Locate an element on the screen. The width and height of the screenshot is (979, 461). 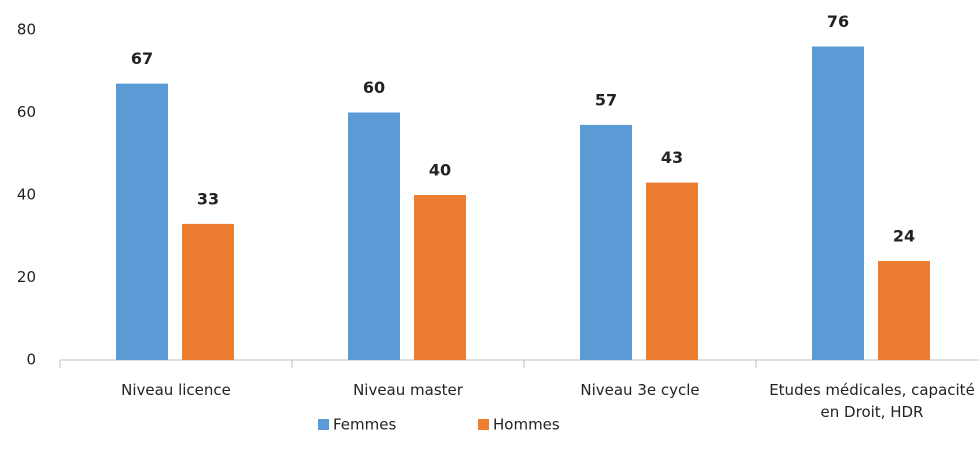
y-tick-label: 80 is located at coordinates (26, 30).